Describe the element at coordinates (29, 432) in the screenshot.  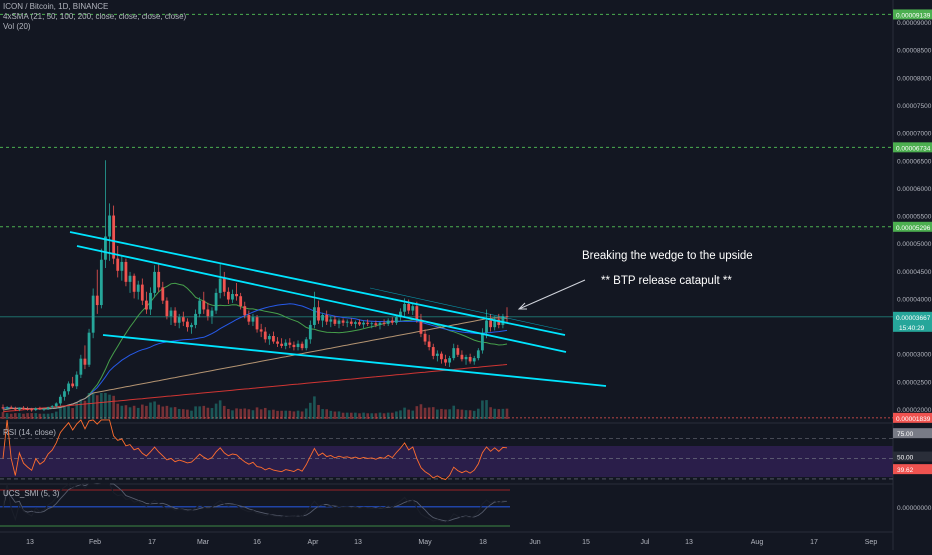
I see `rsi-pane-label: RSI (14, close)` at that location.